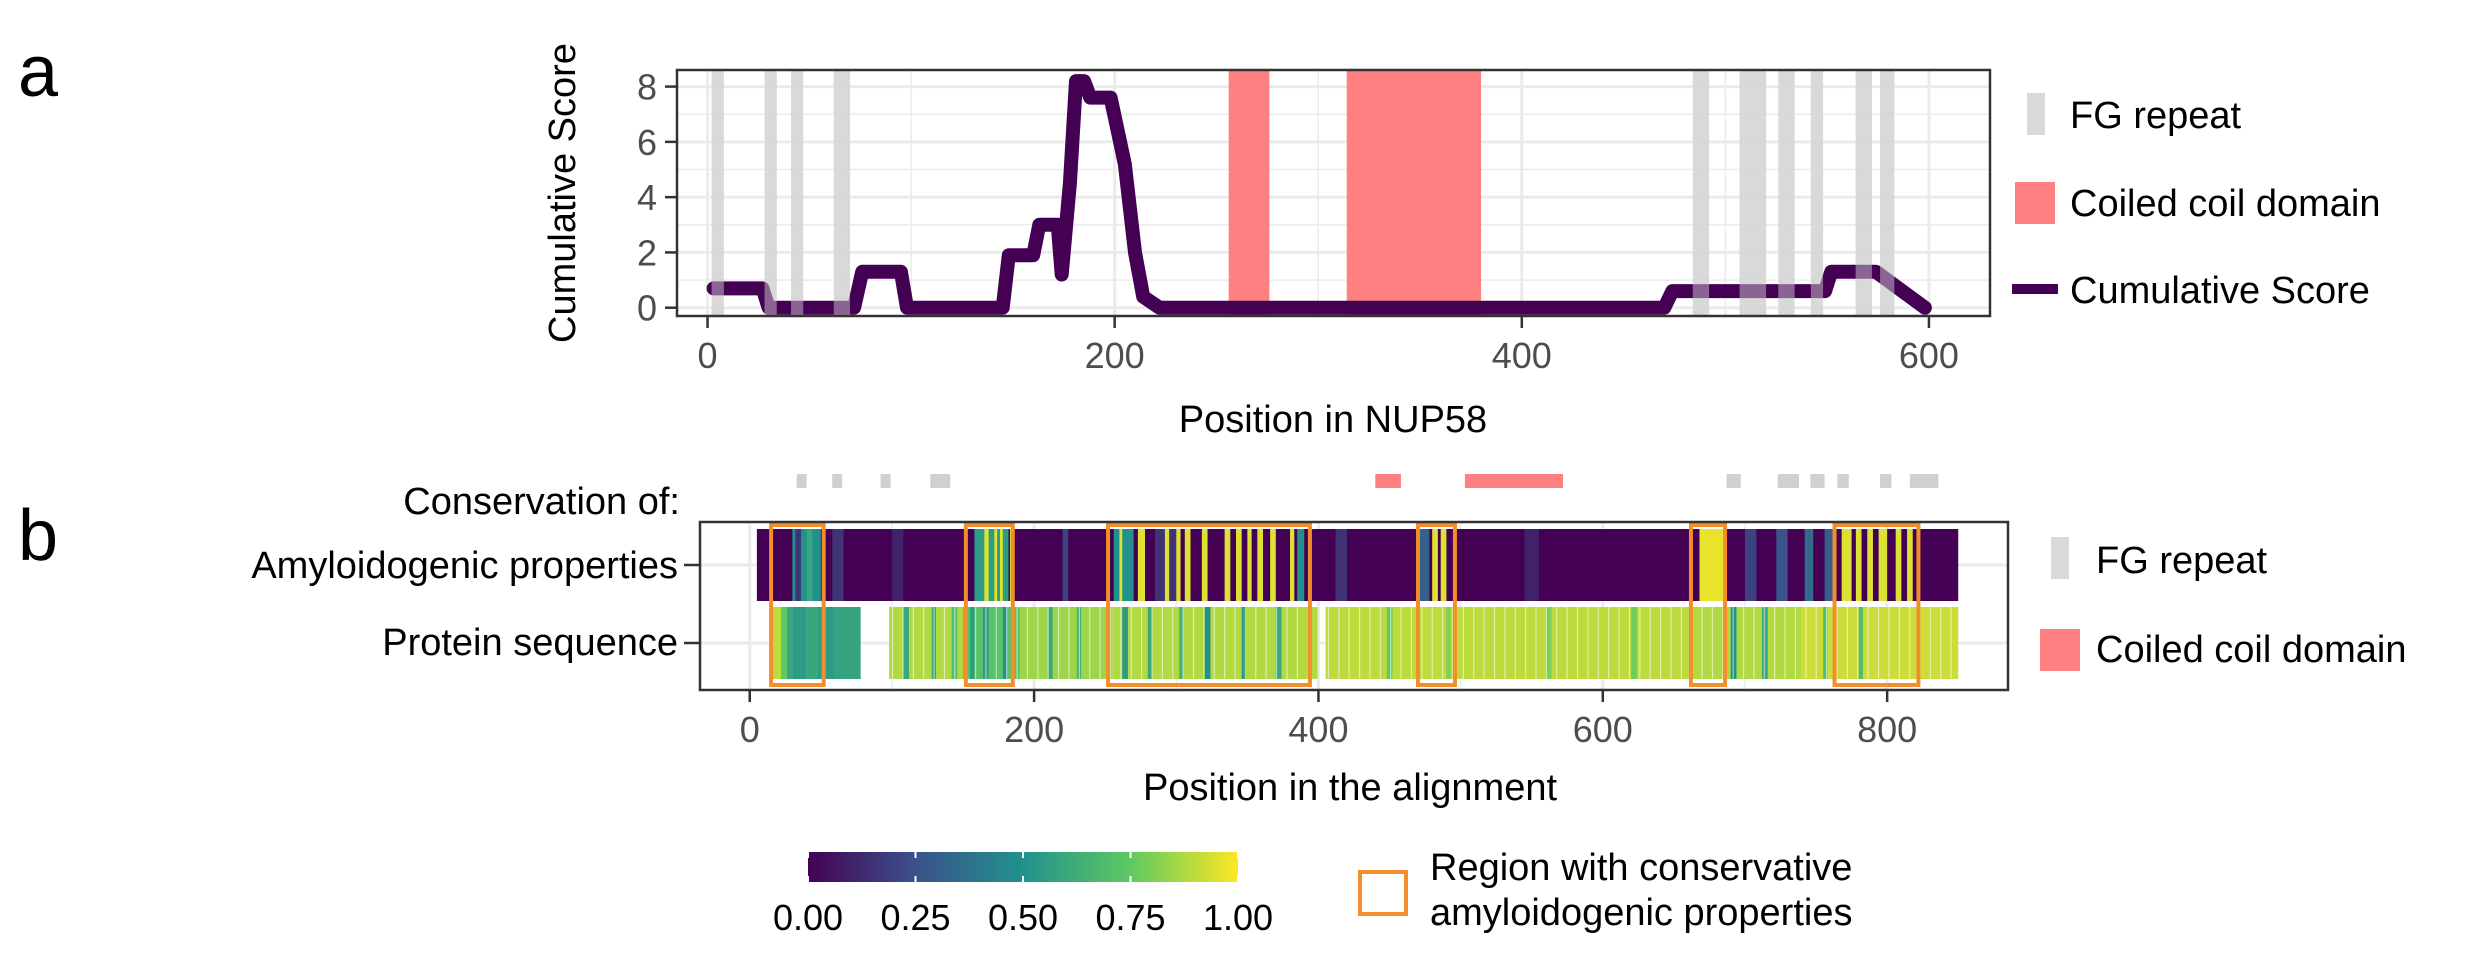  Describe the element at coordinates (2156, 116) in the screenshot. I see `legend-fg-repeat-label: FG repeat` at that location.